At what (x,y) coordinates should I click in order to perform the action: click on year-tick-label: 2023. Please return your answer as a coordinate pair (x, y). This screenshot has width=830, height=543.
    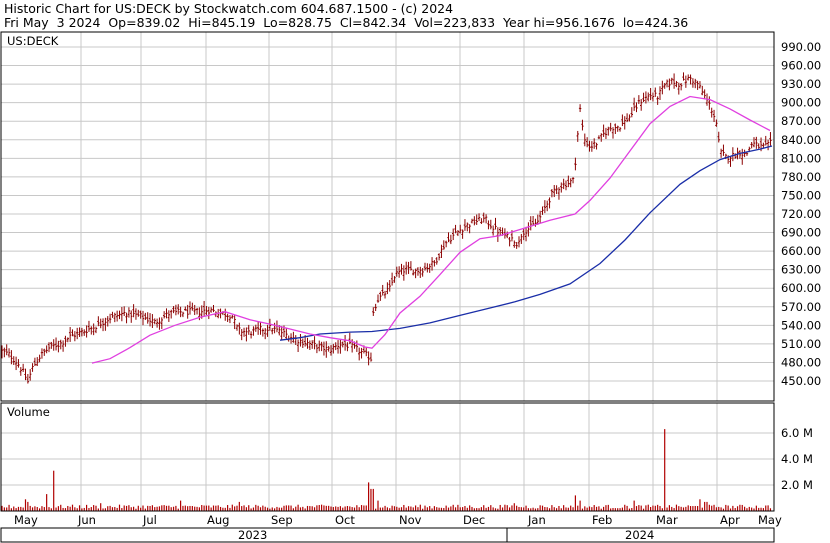
    Looking at the image, I should click on (252, 535).